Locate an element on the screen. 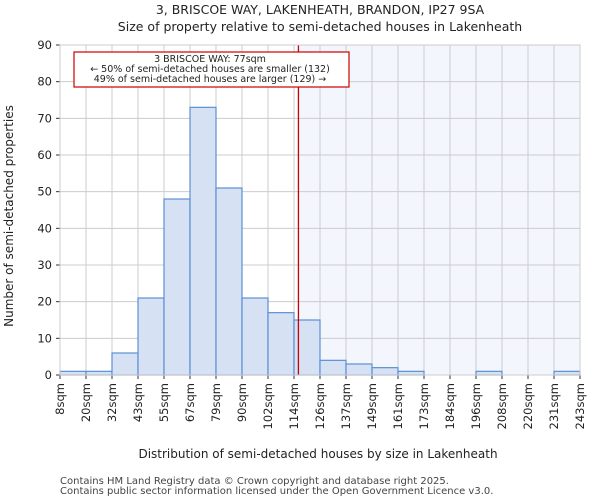 This screenshot has width=600, height=504. x-tick-label: 196sqm is located at coordinates (476, 406).